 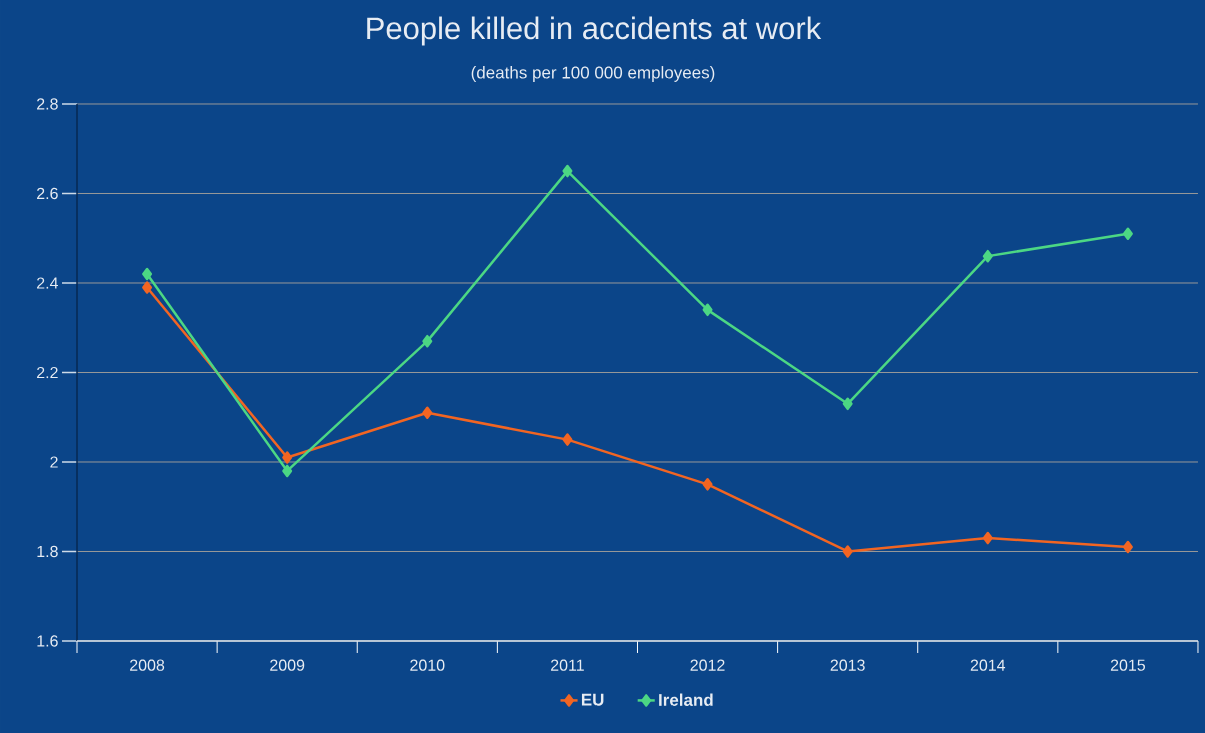 What do you see at coordinates (47, 283) in the screenshot?
I see `y-tick-label: 2.4` at bounding box center [47, 283].